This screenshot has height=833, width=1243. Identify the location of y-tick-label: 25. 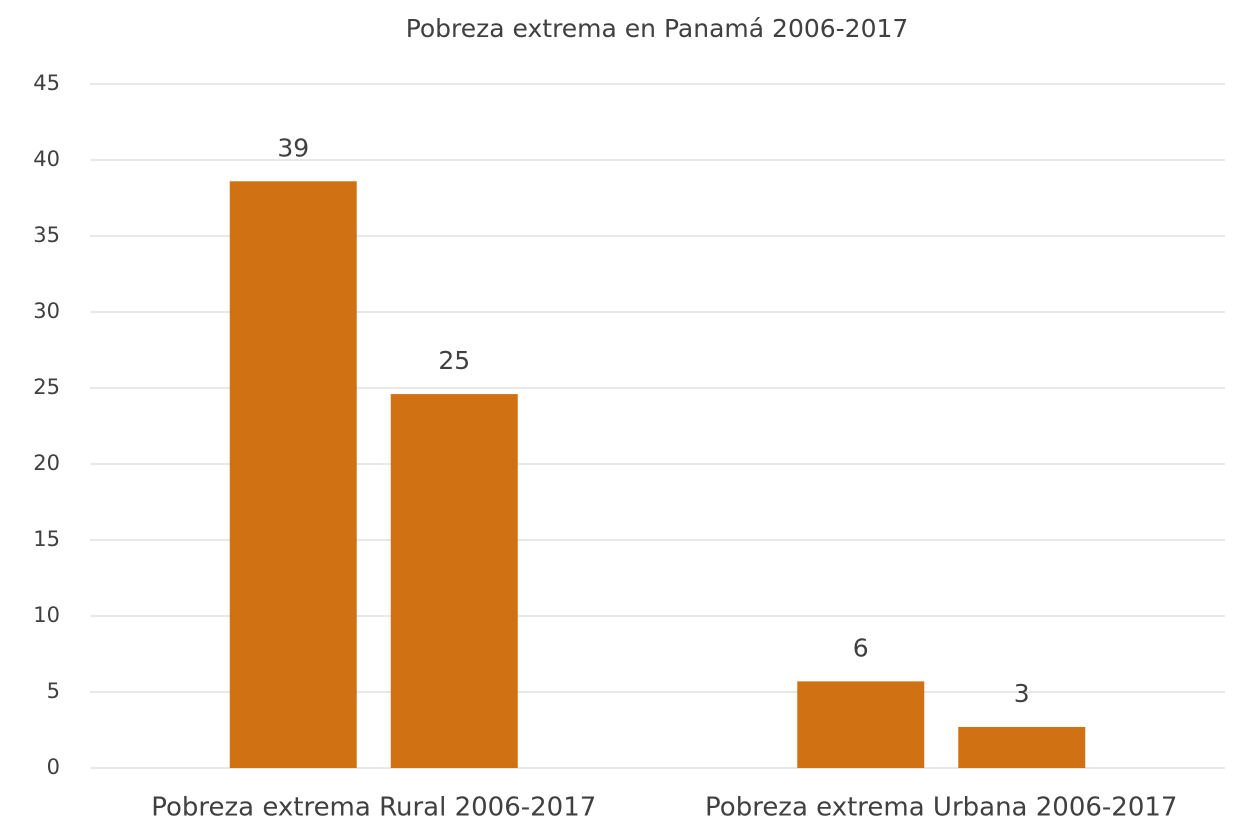
(46, 387).